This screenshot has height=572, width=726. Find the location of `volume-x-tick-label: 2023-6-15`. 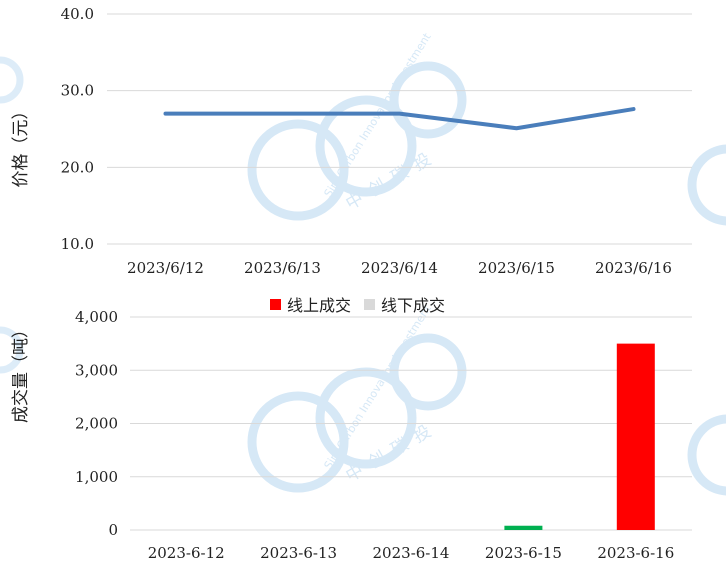

volume-x-tick-label: 2023-6-15 is located at coordinates (523, 553).